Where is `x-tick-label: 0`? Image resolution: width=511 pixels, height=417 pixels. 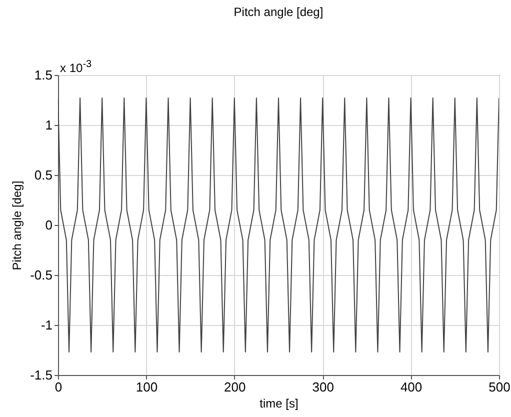 x-tick-label: 0 is located at coordinates (58, 387).